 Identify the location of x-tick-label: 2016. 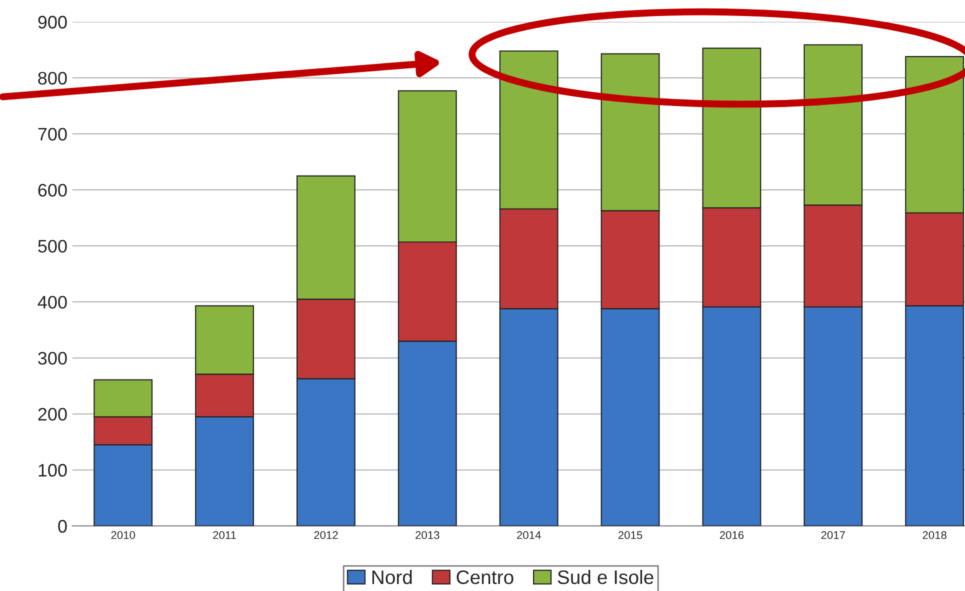
(732, 535).